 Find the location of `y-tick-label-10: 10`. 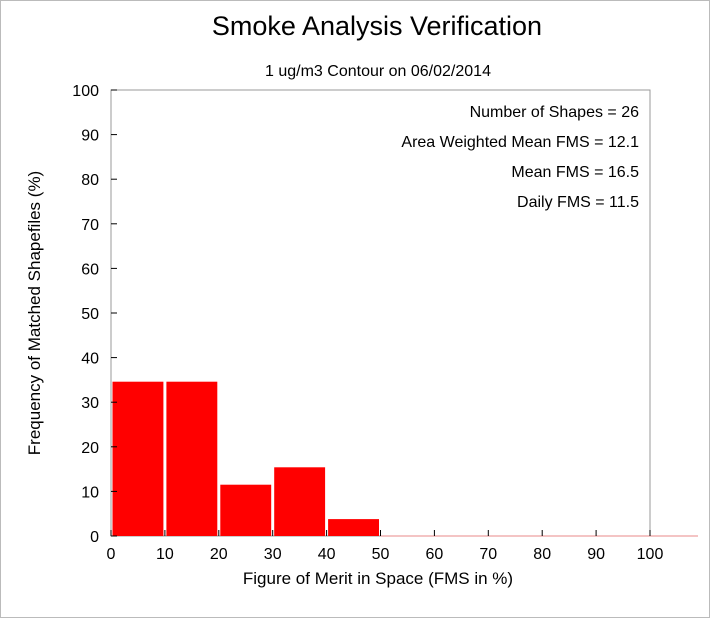

y-tick-label-10: 10 is located at coordinates (90, 492).